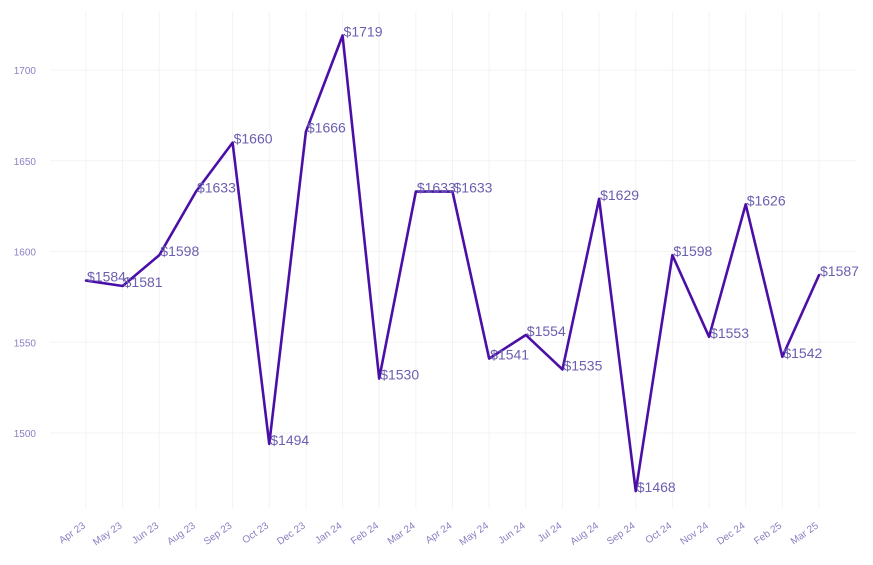 The height and width of the screenshot is (565, 873). Describe the element at coordinates (731, 533) in the screenshot. I see `x-tick-label: Dec 24` at that location.